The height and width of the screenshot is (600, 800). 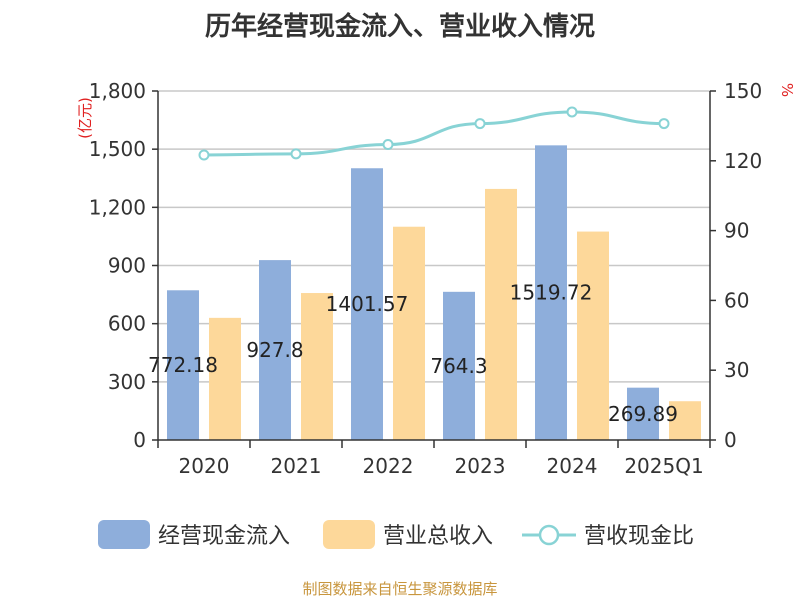 I want to click on ratio-point-2025Q1, so click(x=664, y=124).